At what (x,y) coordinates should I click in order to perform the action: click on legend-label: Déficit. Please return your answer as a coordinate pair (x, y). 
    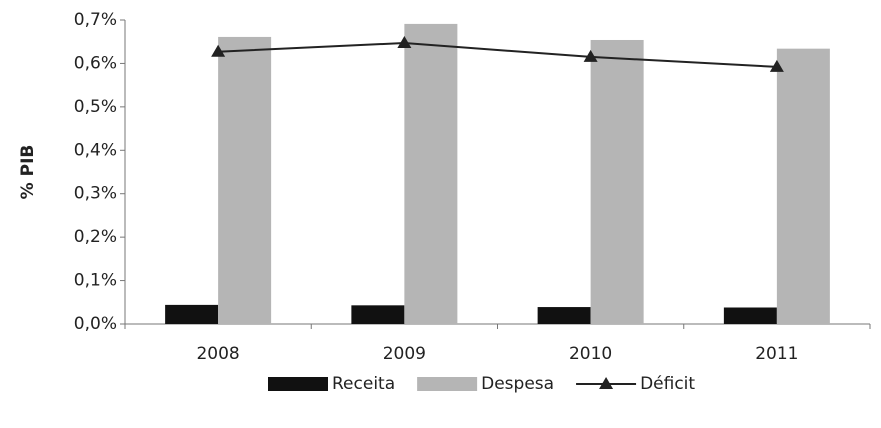
    Looking at the image, I should click on (667, 384).